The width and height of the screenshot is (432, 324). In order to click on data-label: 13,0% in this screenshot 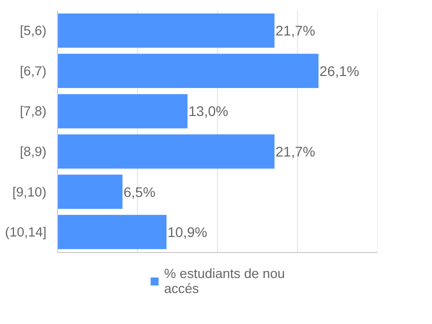, I will do `click(208, 111)`.